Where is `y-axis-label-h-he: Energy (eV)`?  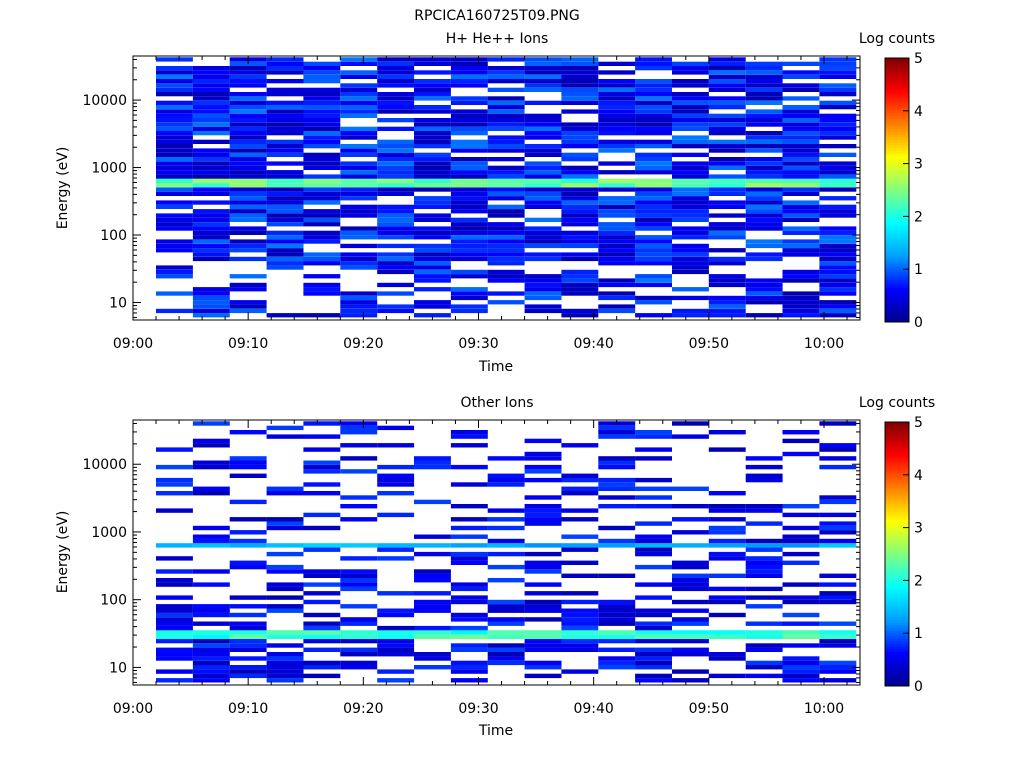 y-axis-label-h-he: Energy (eV) is located at coordinates (63, 188).